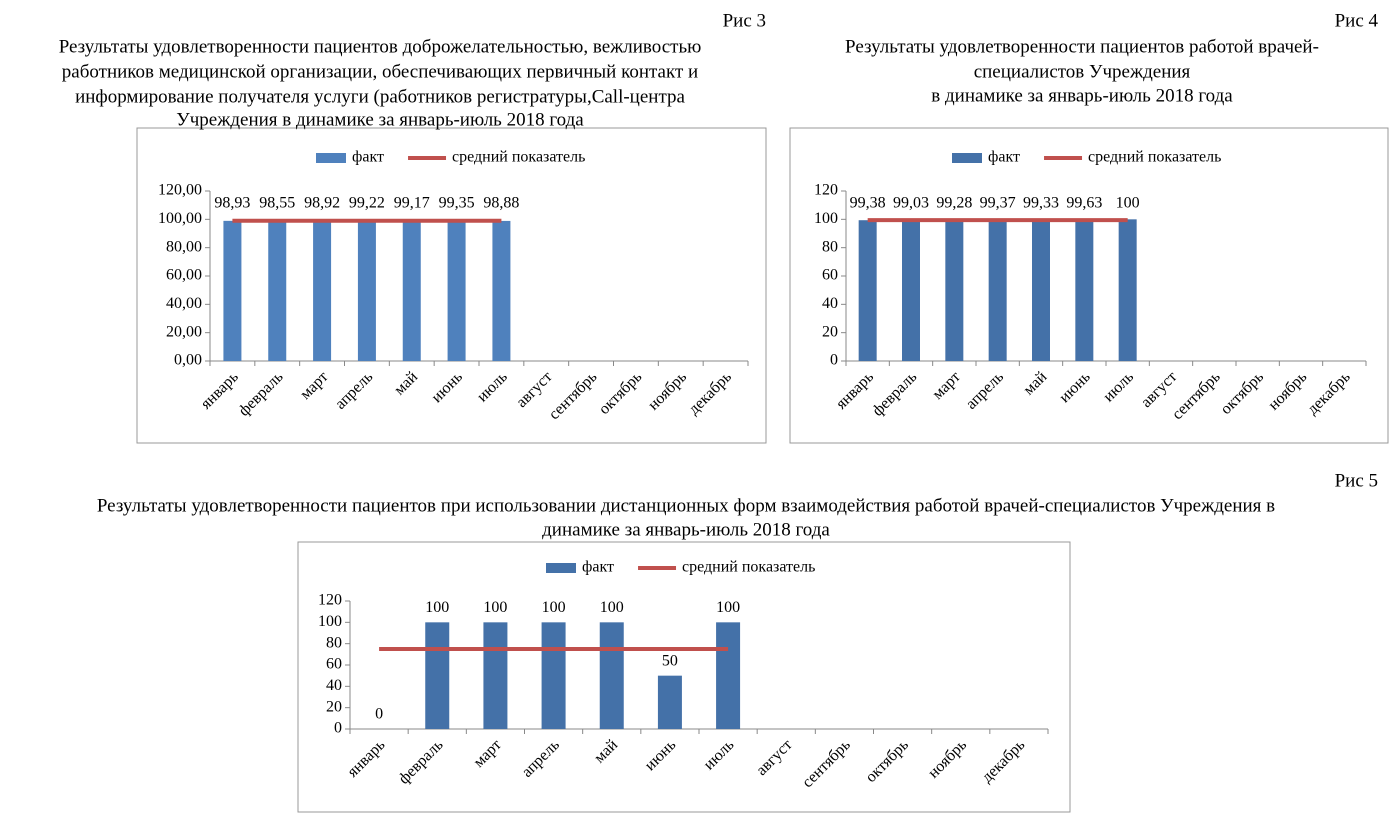  I want to click on chart-title: динамике за январь-июль 2018 года, so click(686, 529).